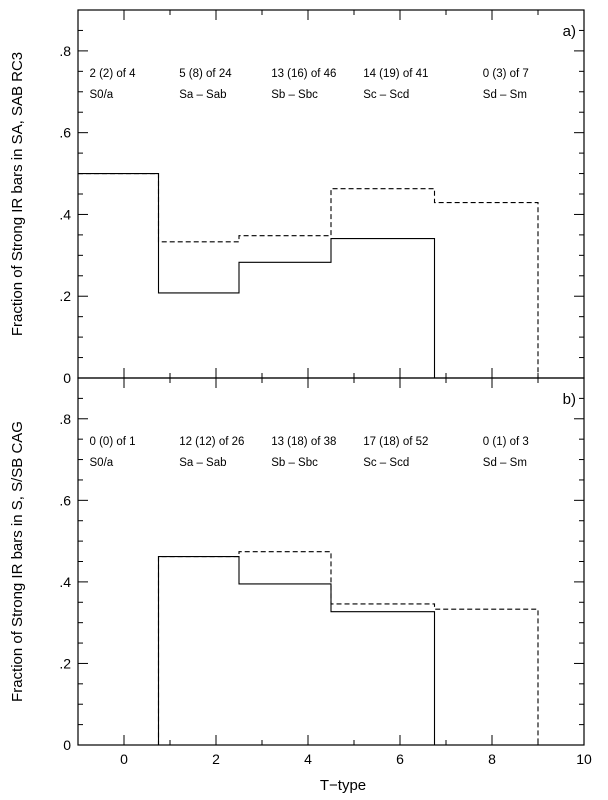 This screenshot has height=800, width=608. Describe the element at coordinates (400, 759) in the screenshot. I see `x-tick-label: 6` at that location.